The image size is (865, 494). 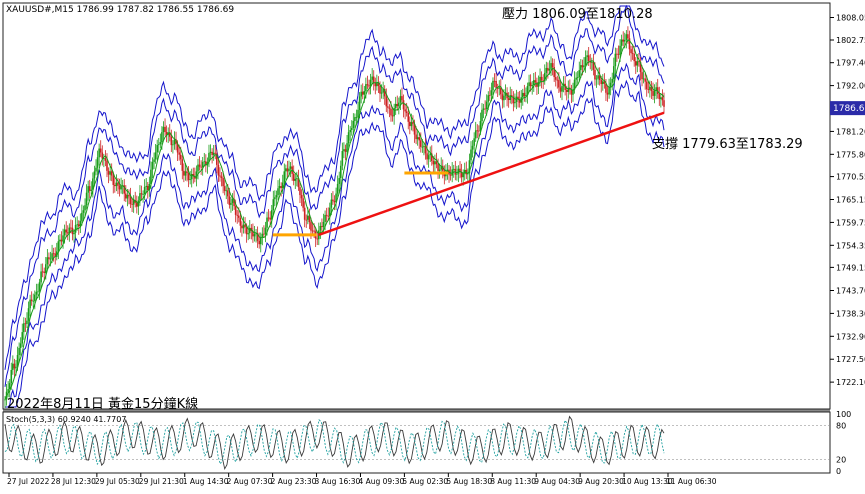 I want to click on price-tick-label: 1765.15, so click(x=850, y=200).